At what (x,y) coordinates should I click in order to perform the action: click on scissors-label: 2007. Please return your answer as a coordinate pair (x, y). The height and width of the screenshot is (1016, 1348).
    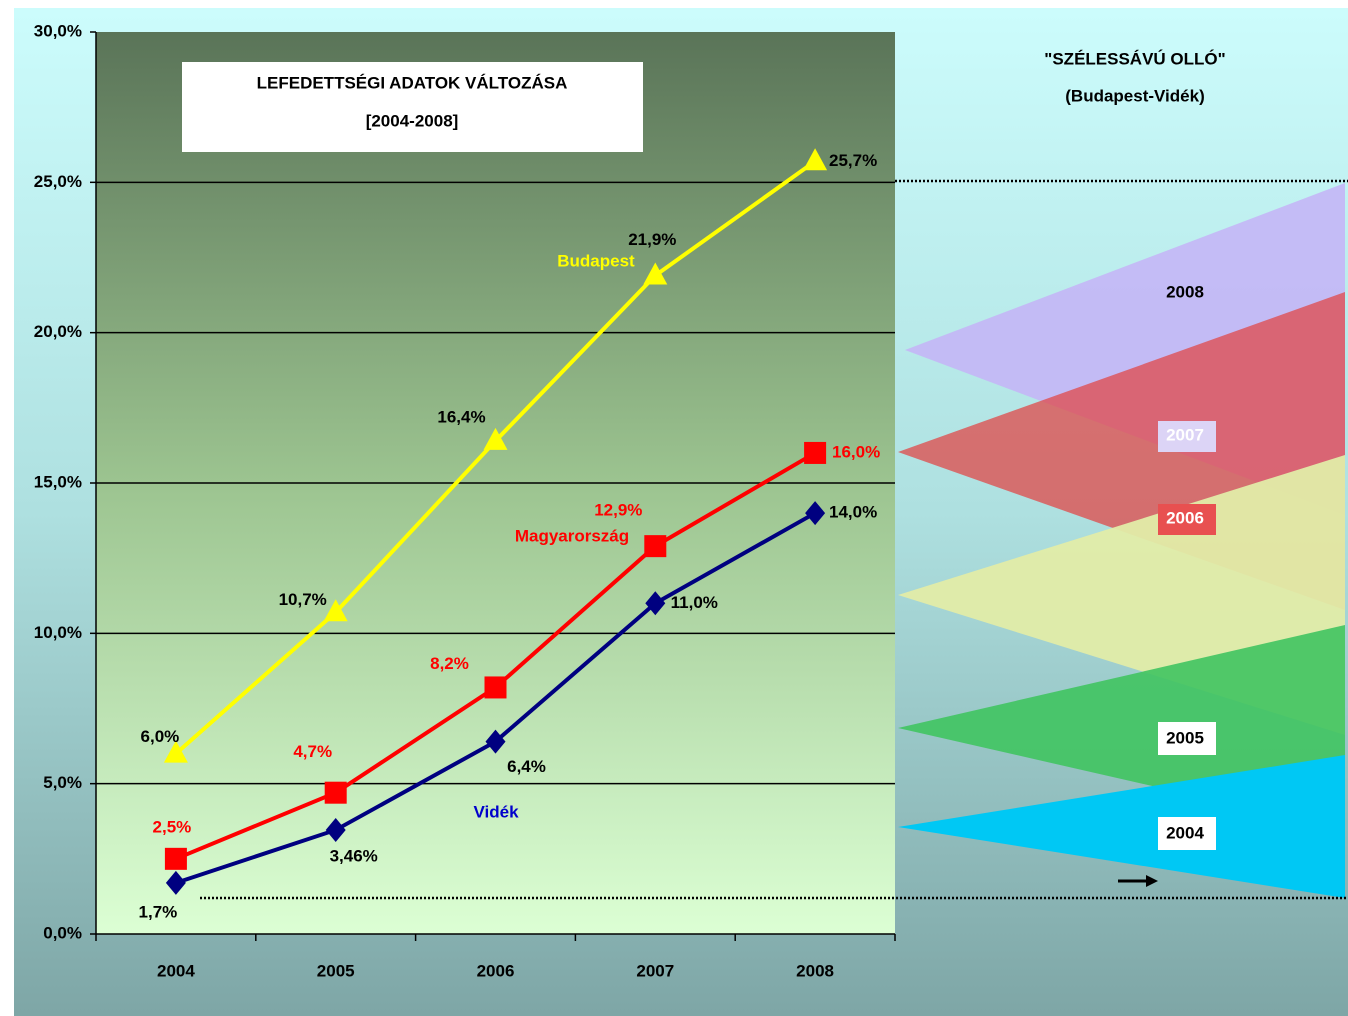
    Looking at the image, I should click on (1185, 434).